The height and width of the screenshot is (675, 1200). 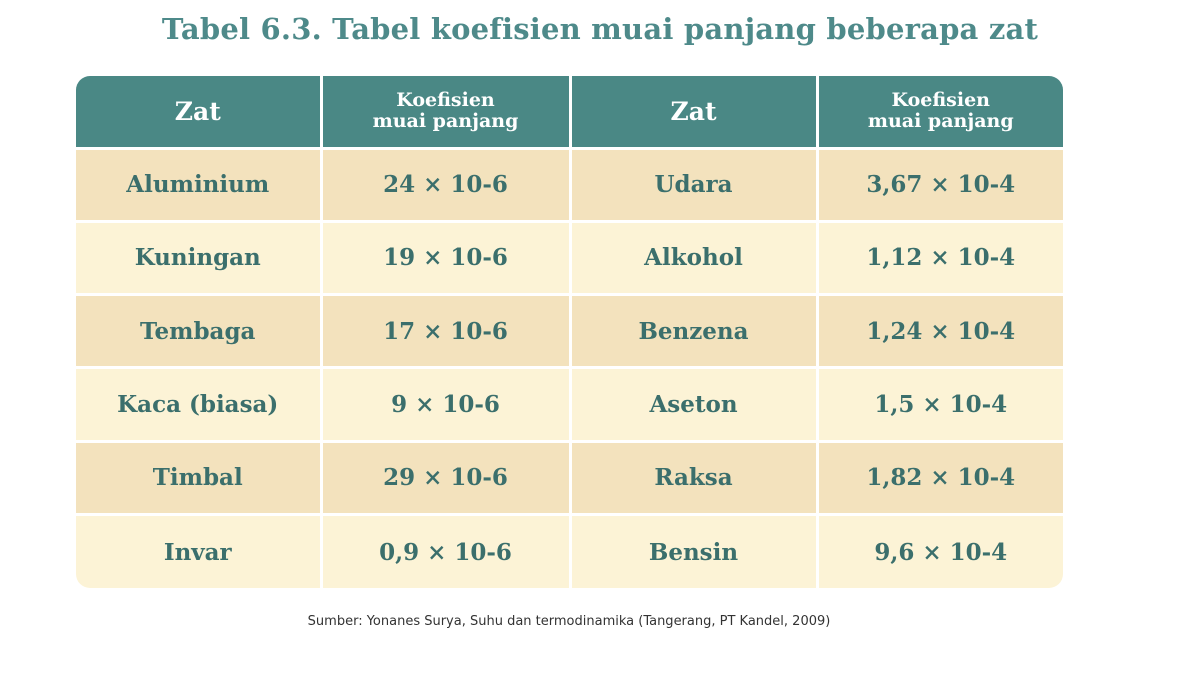 What do you see at coordinates (694, 550) in the screenshot?
I see `cell-zat-right: Bensin` at bounding box center [694, 550].